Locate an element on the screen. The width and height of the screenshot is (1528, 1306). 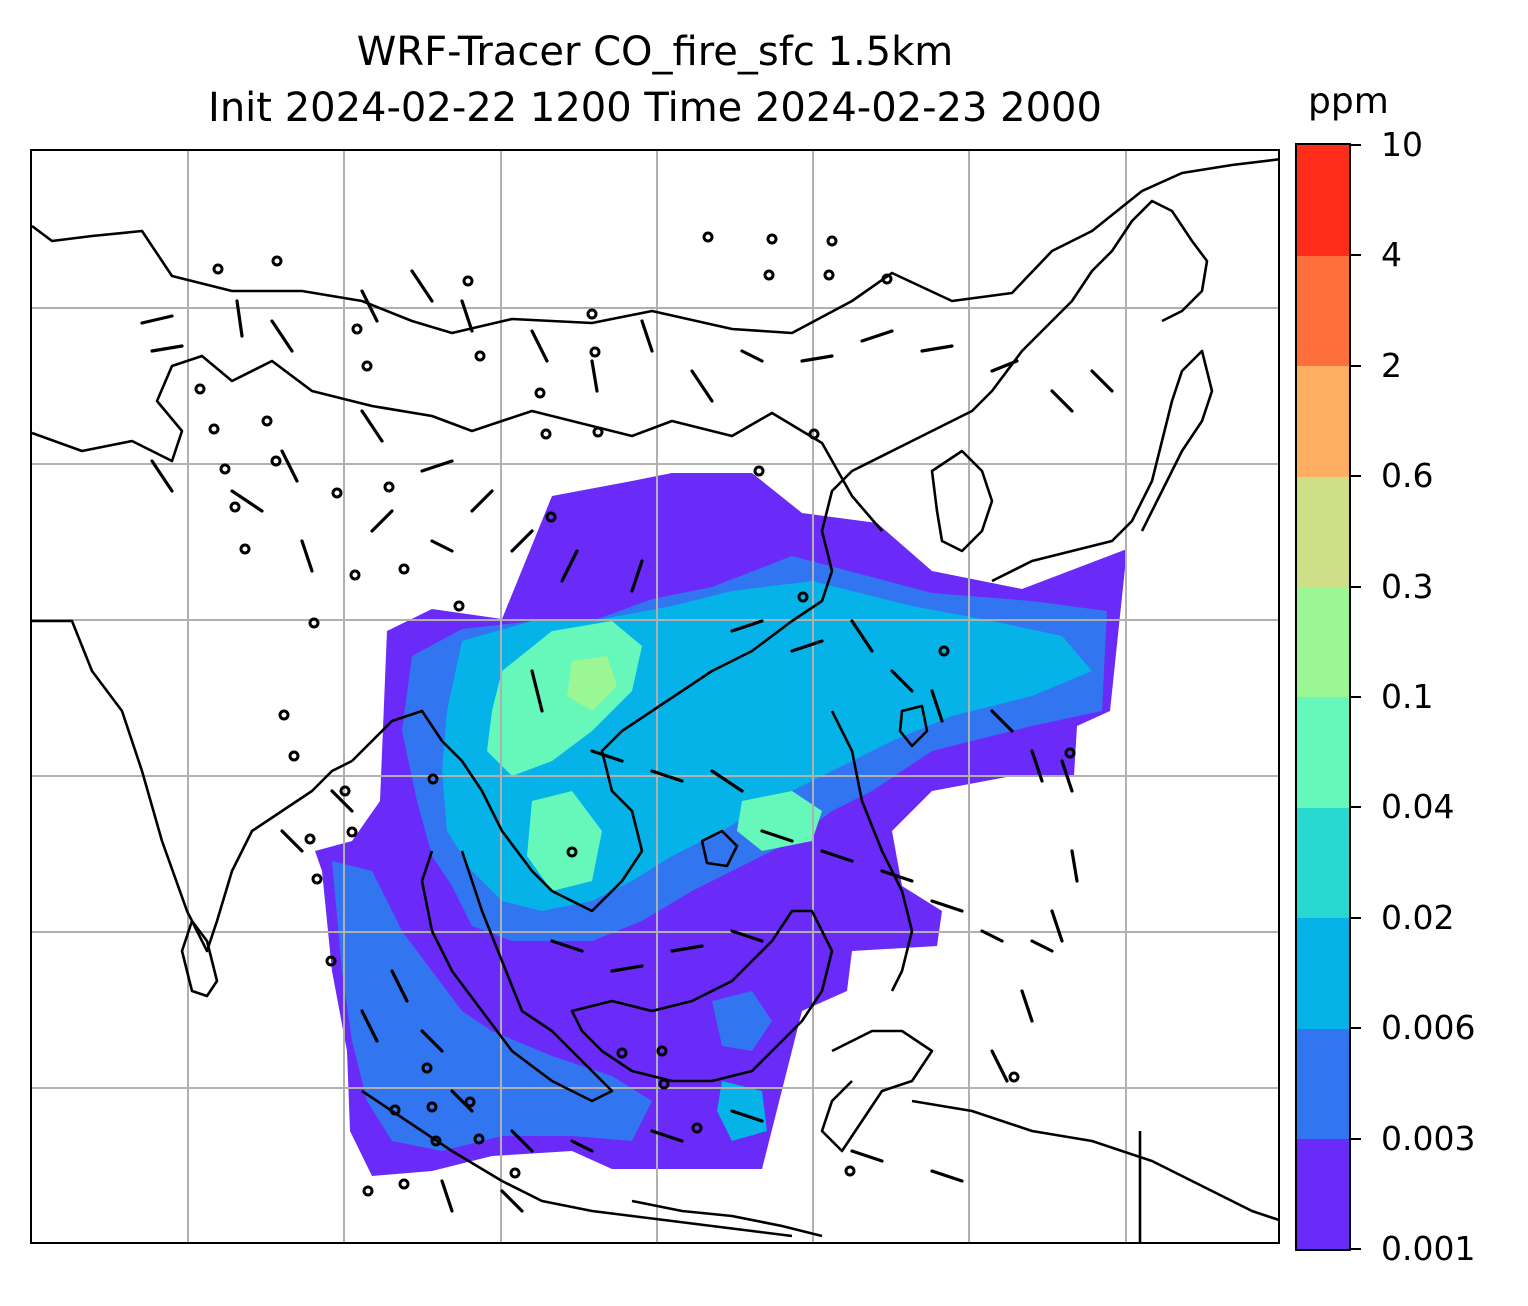
coast-philippines is located at coordinates (872, 851).